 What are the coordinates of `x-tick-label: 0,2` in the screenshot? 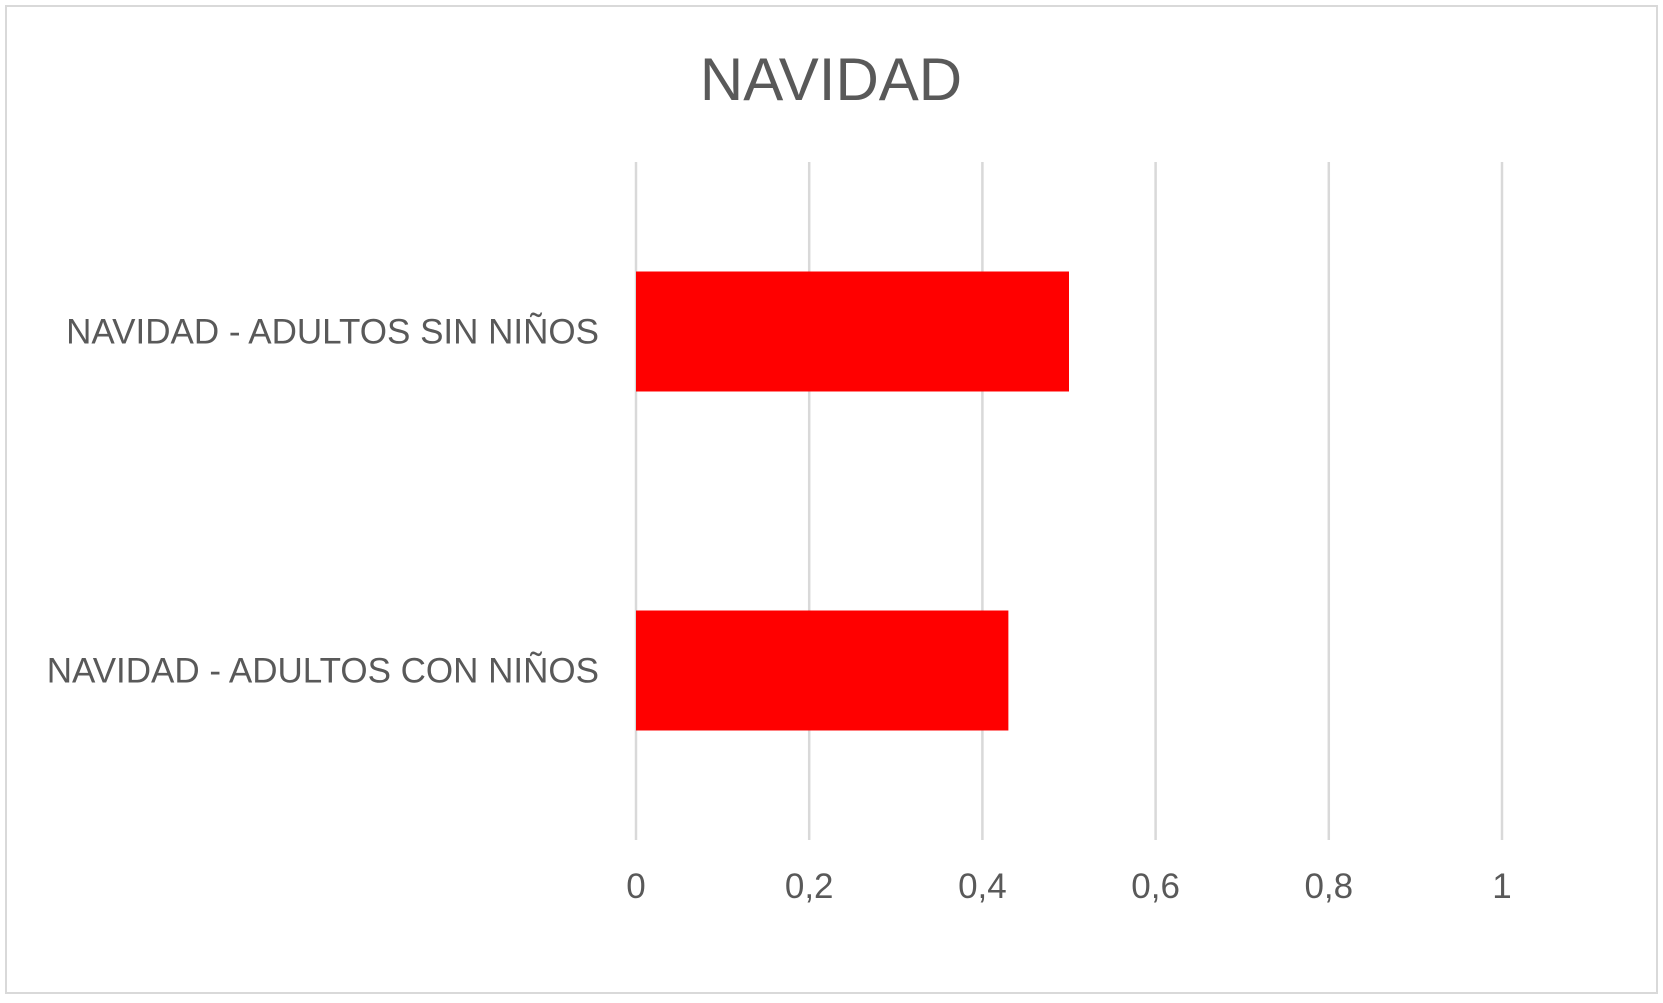 It's located at (809, 886).